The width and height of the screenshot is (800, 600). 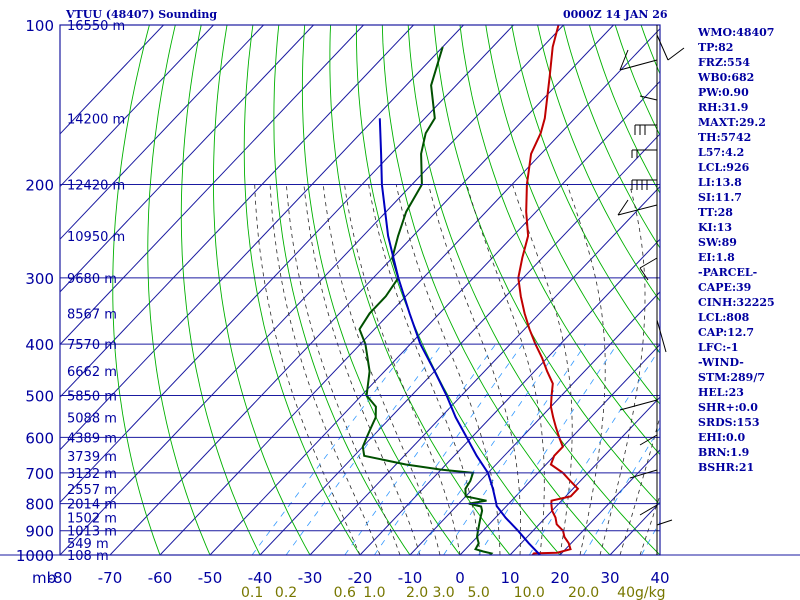 What do you see at coordinates (92, 519) in the screenshot?
I see `height-label: 1502 m` at bounding box center [92, 519].